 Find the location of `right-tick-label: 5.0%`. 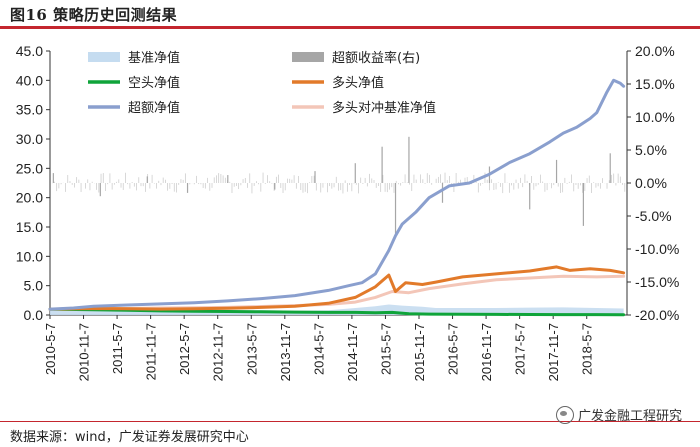

right-tick-label: 5.0% is located at coordinates (651, 150).